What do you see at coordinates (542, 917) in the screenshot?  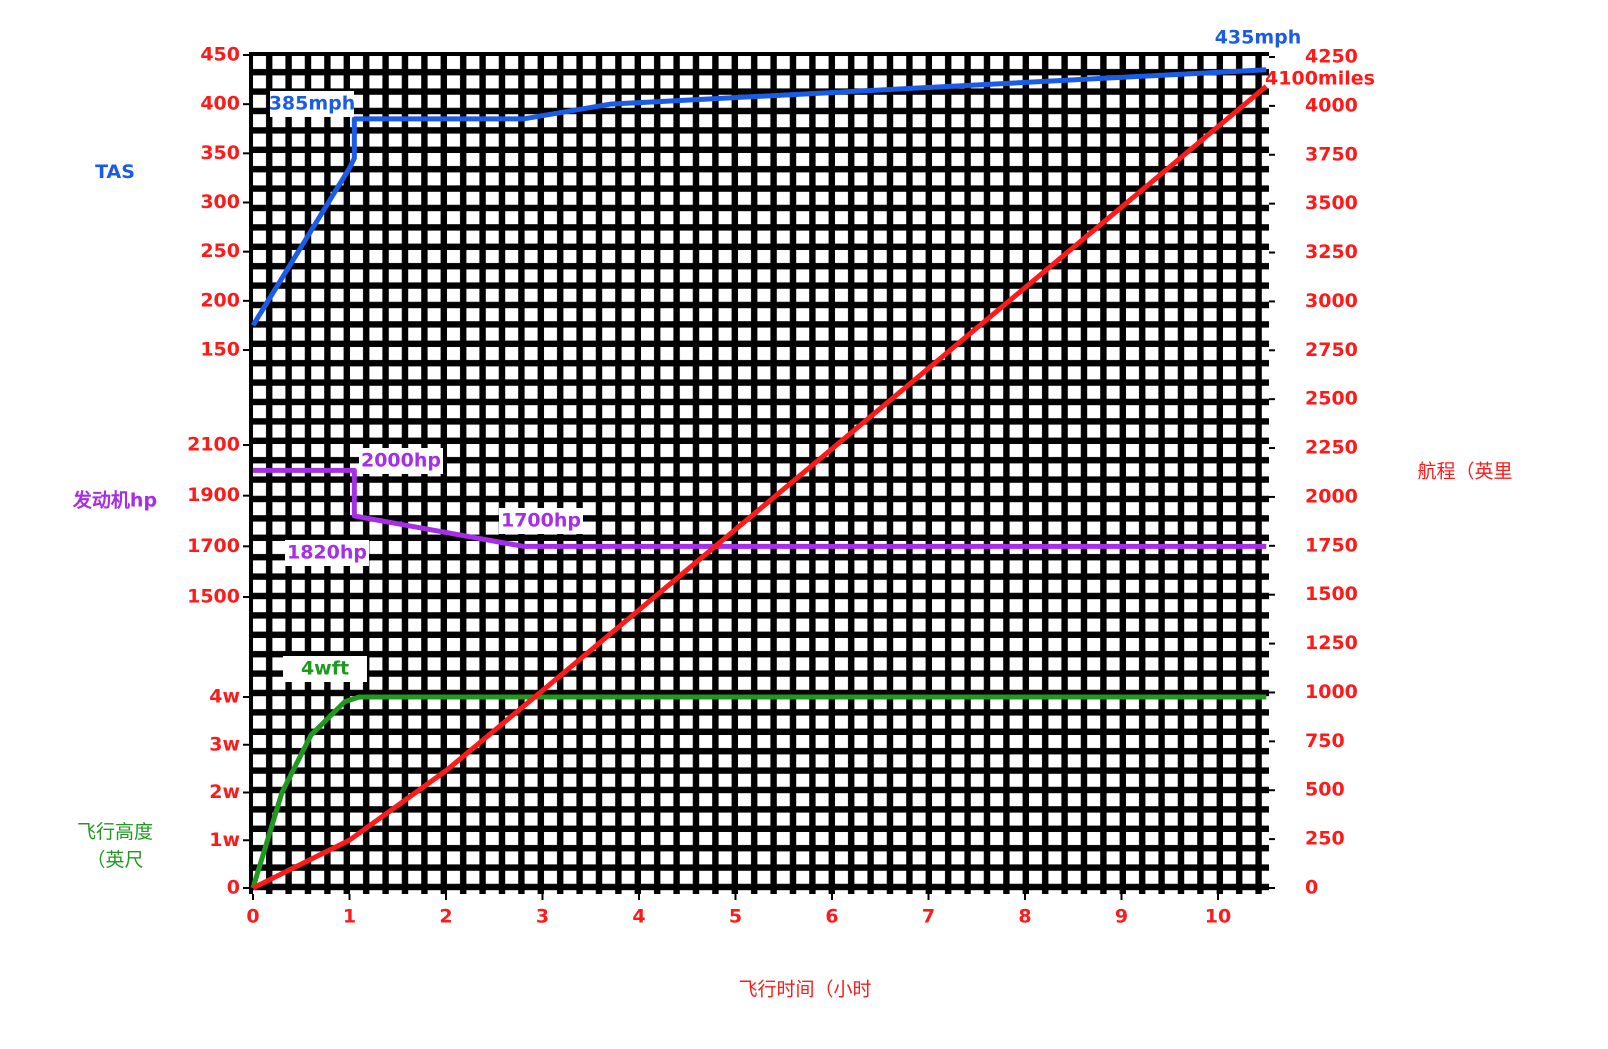 I see `x-tick-label: 3` at bounding box center [542, 917].